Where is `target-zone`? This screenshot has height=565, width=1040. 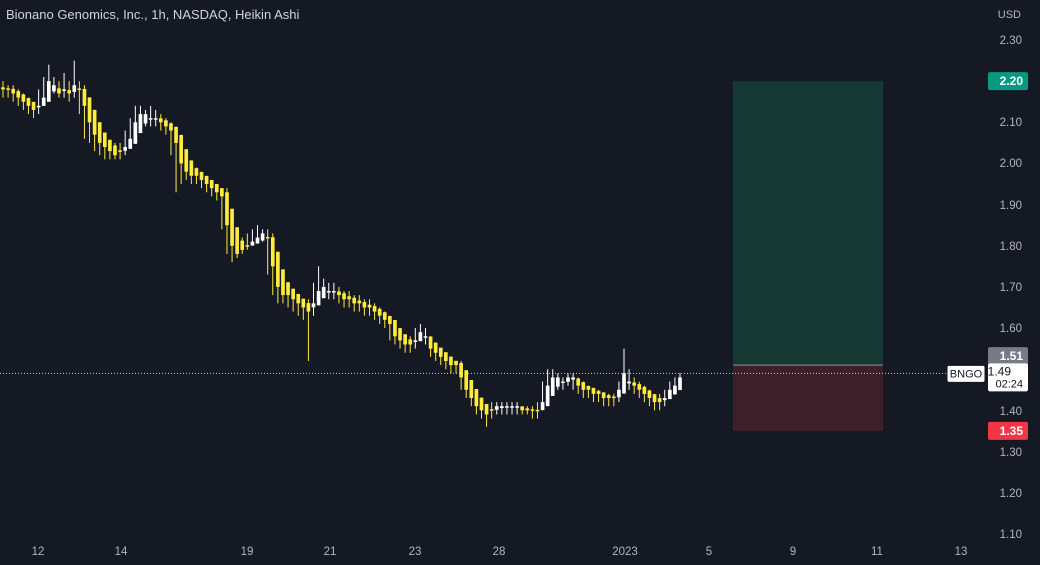
target-zone is located at coordinates (808, 223).